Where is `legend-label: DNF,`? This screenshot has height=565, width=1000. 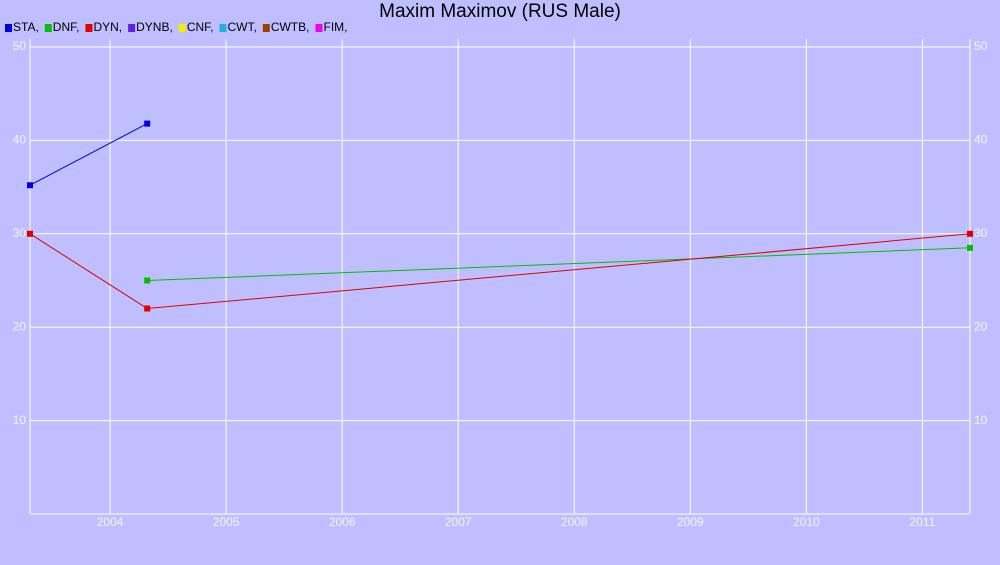 legend-label: DNF, is located at coordinates (66, 27).